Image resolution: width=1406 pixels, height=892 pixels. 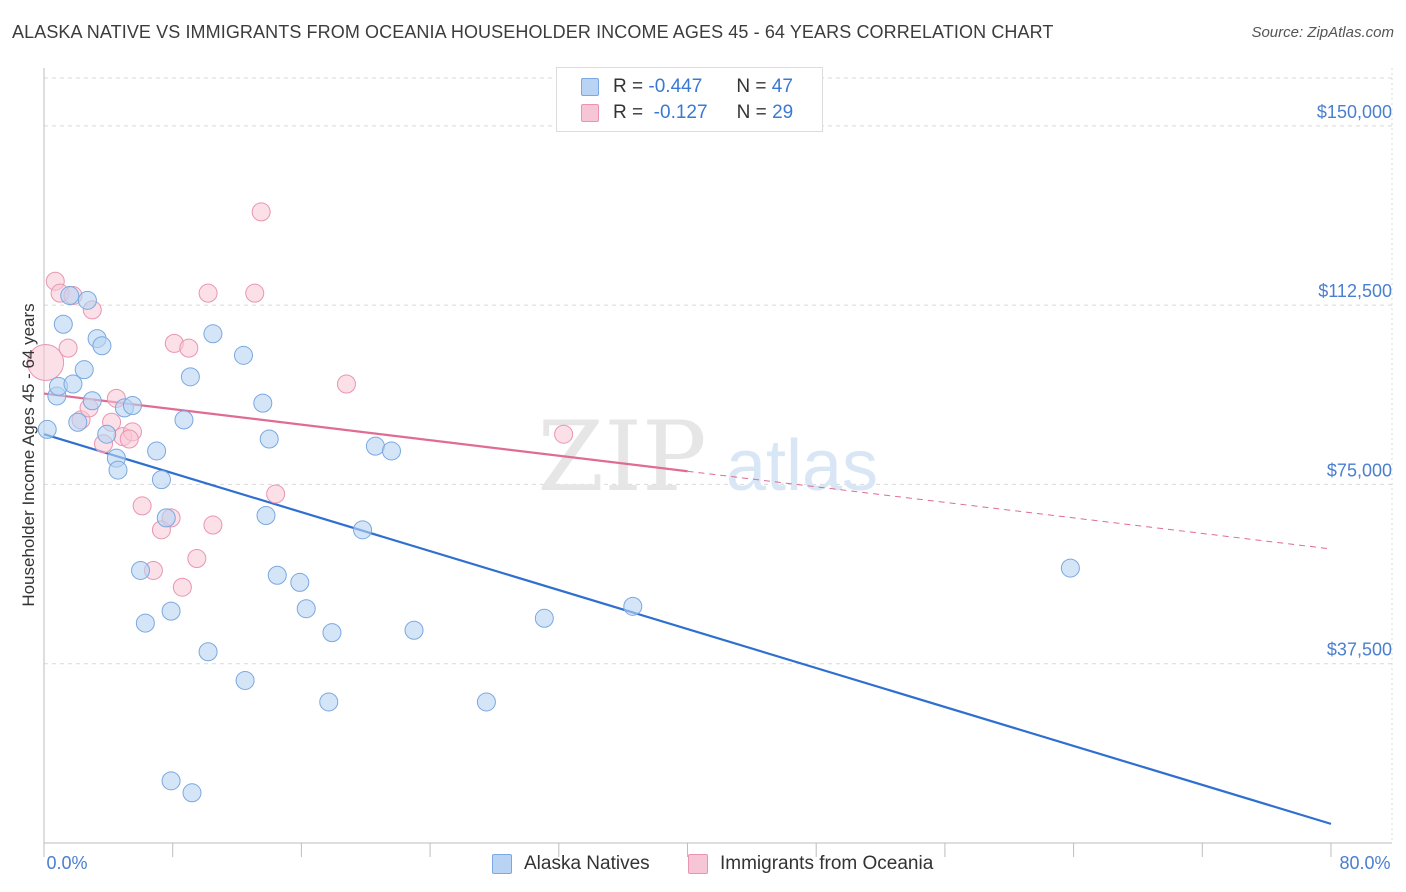 I want to click on y-tick-label: $150,000, so click(x=1354, y=112).